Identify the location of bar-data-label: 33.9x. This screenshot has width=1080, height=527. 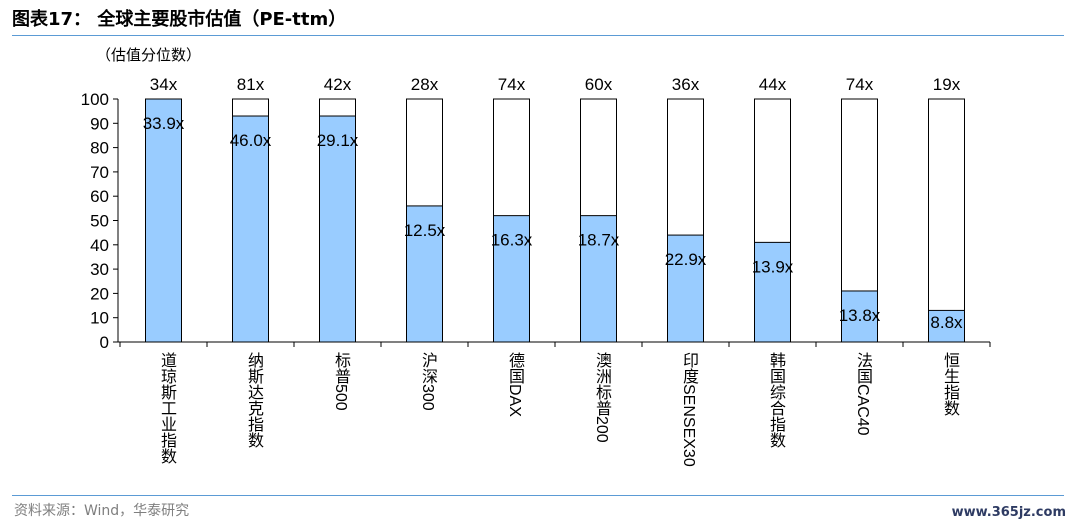
(164, 123).